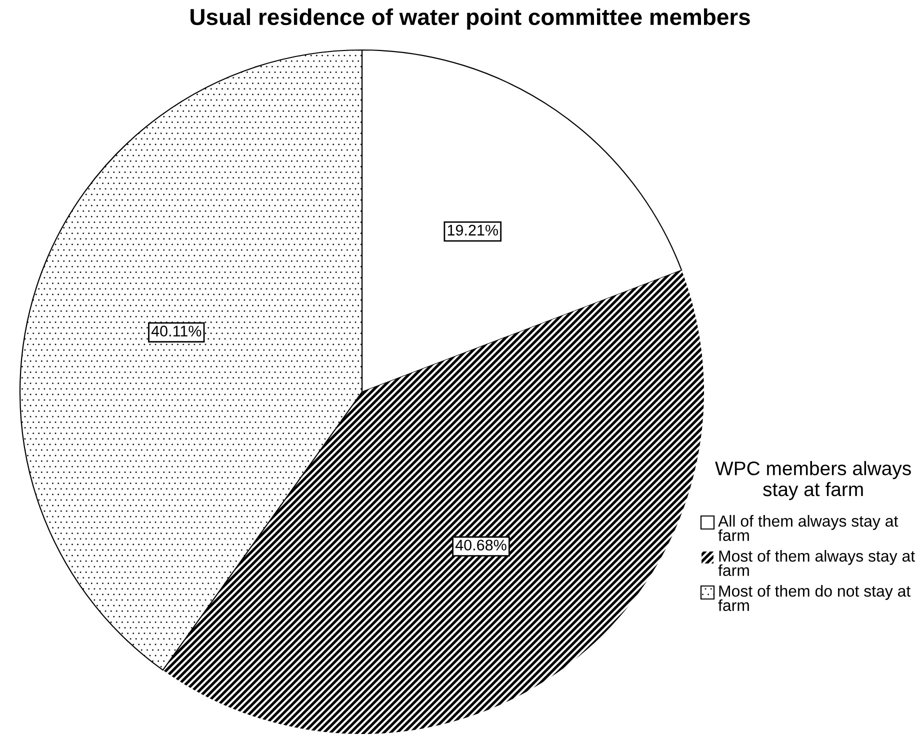 The image size is (924, 745). Describe the element at coordinates (473, 230) in the screenshot. I see `data-label: 19.21%` at that location.